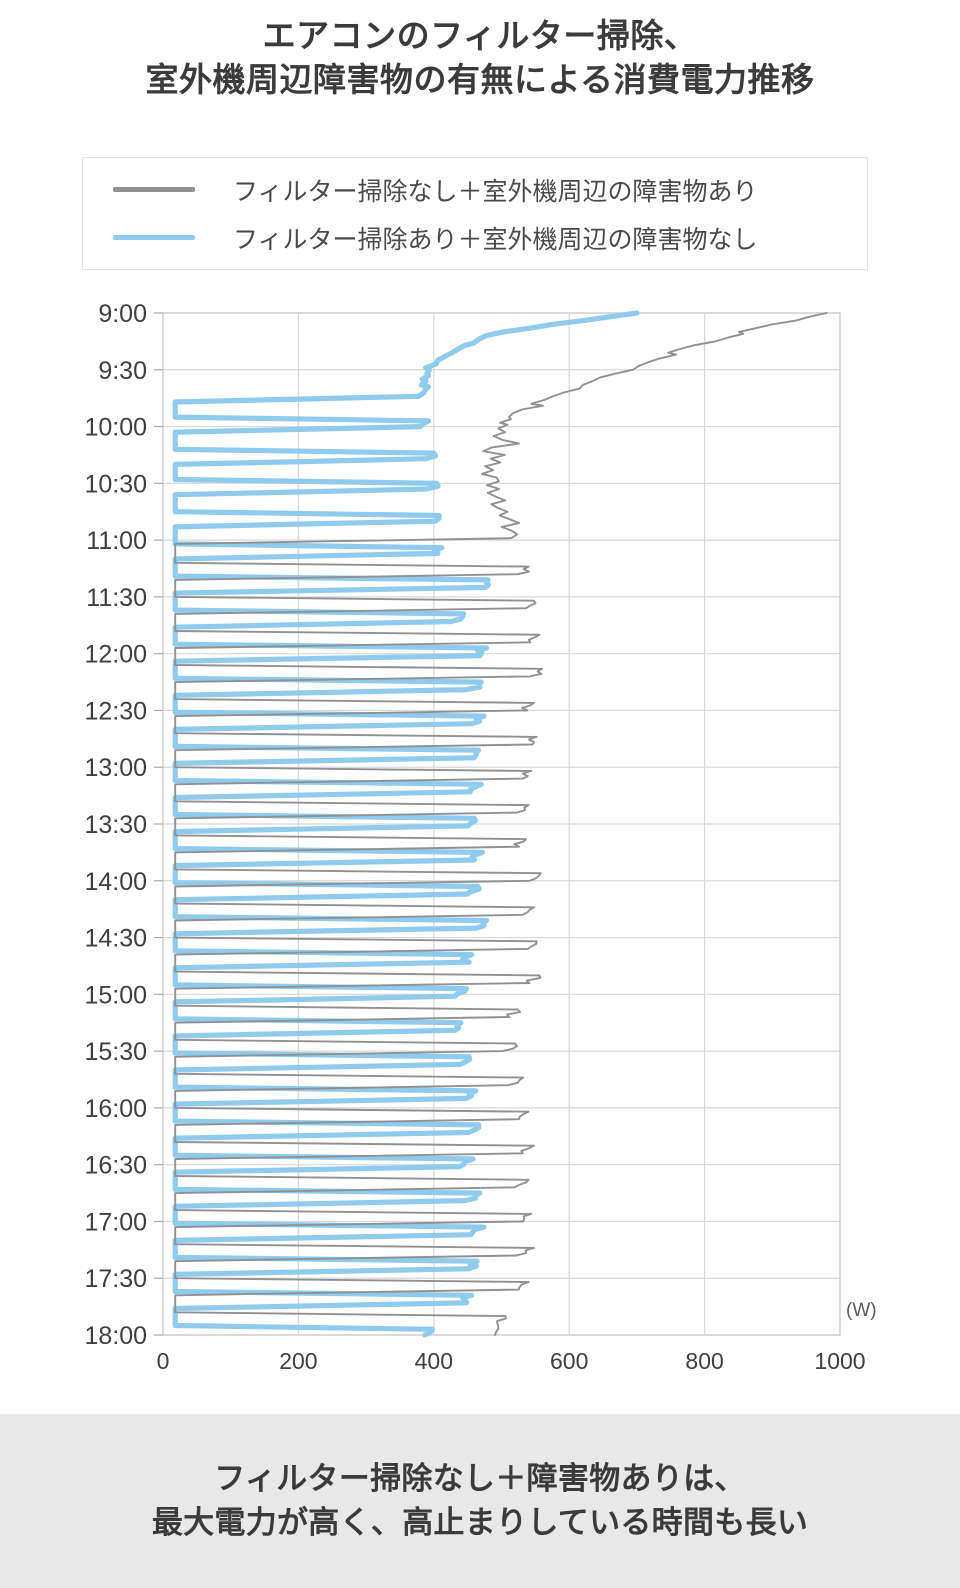  I want to click on y-axis-tick-label: 15:30, so click(115, 1052).